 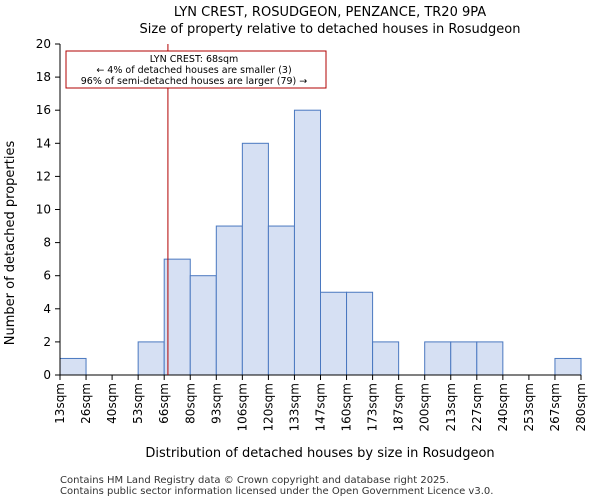 I want to click on x-tick-label: 240sqm, so click(x=503, y=407).